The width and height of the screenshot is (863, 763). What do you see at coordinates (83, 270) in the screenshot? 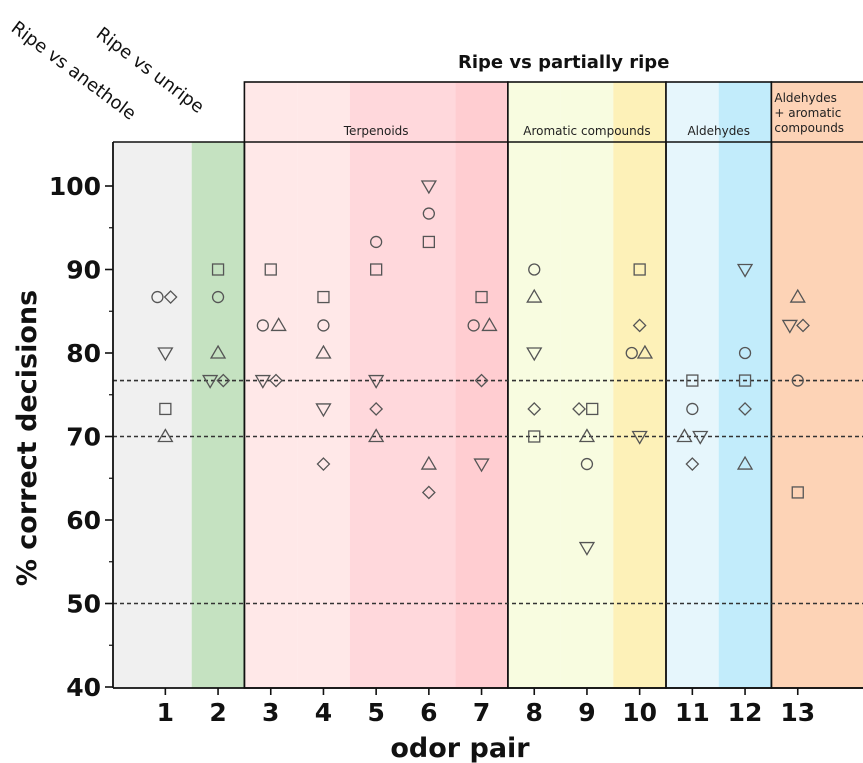
I see `y-tick-label-90: 90` at bounding box center [83, 270].